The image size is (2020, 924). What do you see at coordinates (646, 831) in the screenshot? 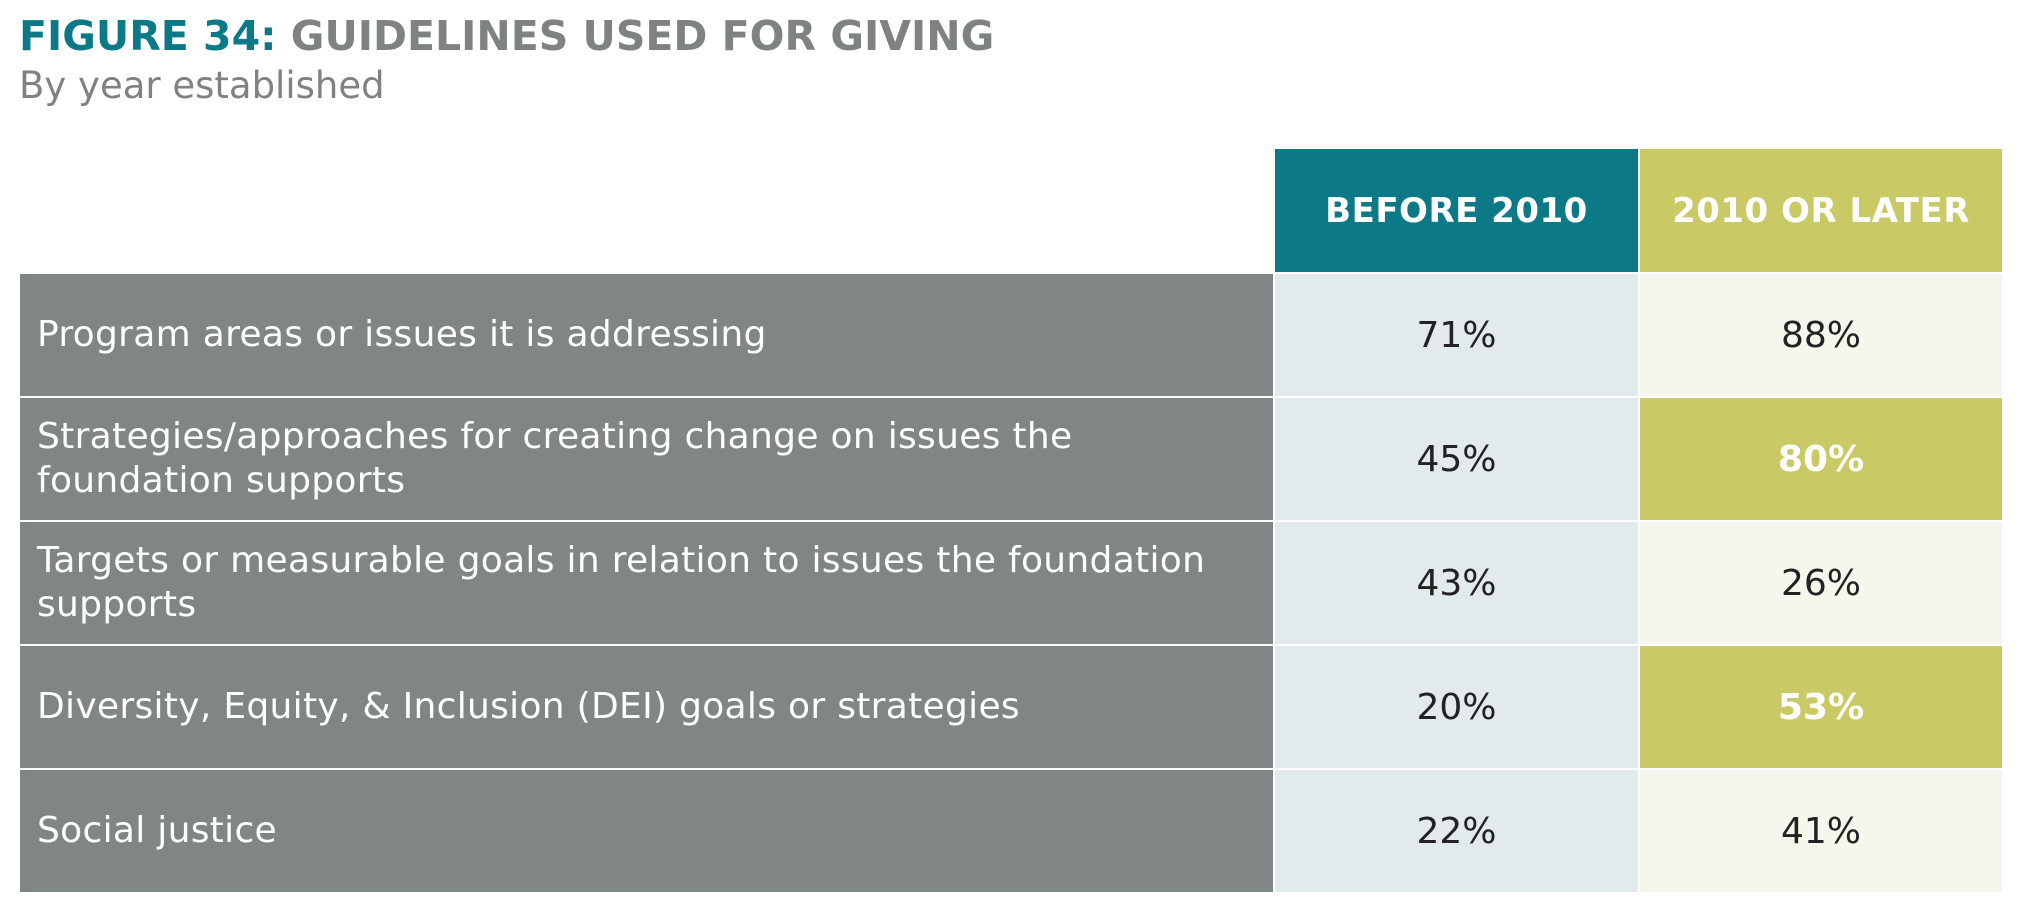
I see `row-label: Social justice` at bounding box center [646, 831].